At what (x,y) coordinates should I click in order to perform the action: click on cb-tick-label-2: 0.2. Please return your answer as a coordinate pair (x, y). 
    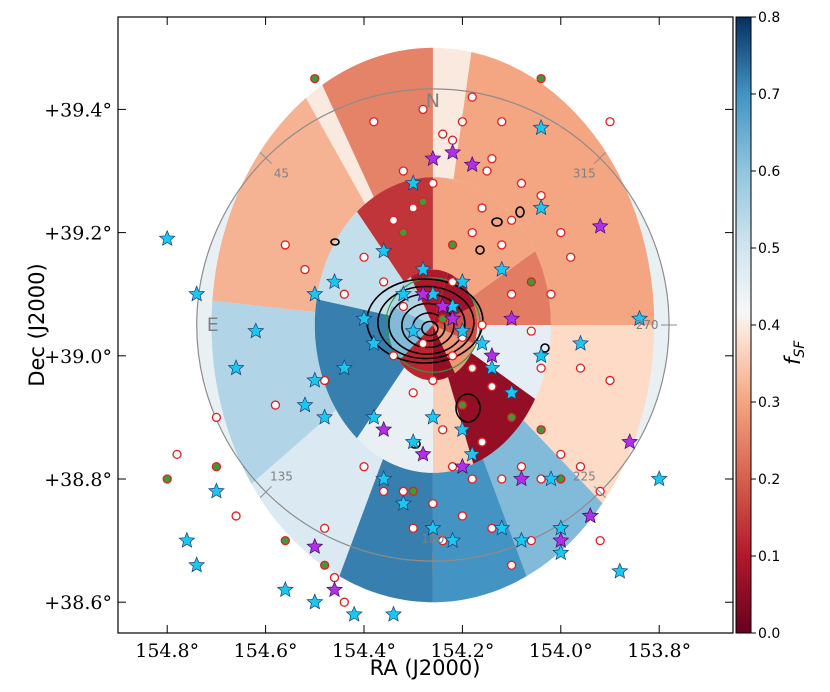
    Looking at the image, I should click on (769, 480).